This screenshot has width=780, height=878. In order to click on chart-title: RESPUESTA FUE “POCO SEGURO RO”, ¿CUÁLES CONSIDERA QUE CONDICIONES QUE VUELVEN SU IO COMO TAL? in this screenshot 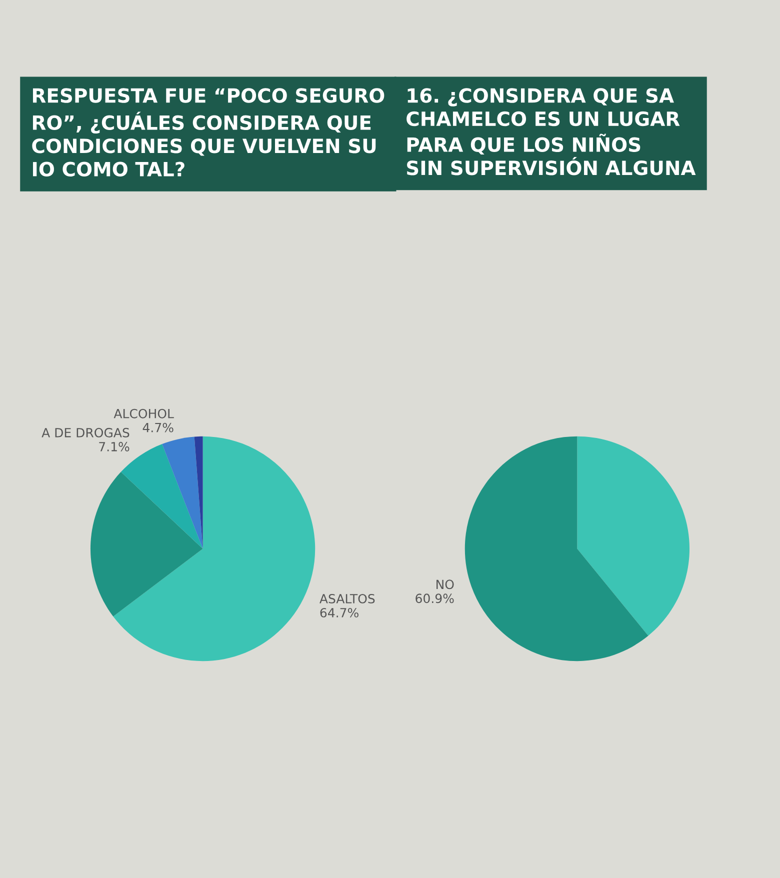, I will do `click(208, 132)`.